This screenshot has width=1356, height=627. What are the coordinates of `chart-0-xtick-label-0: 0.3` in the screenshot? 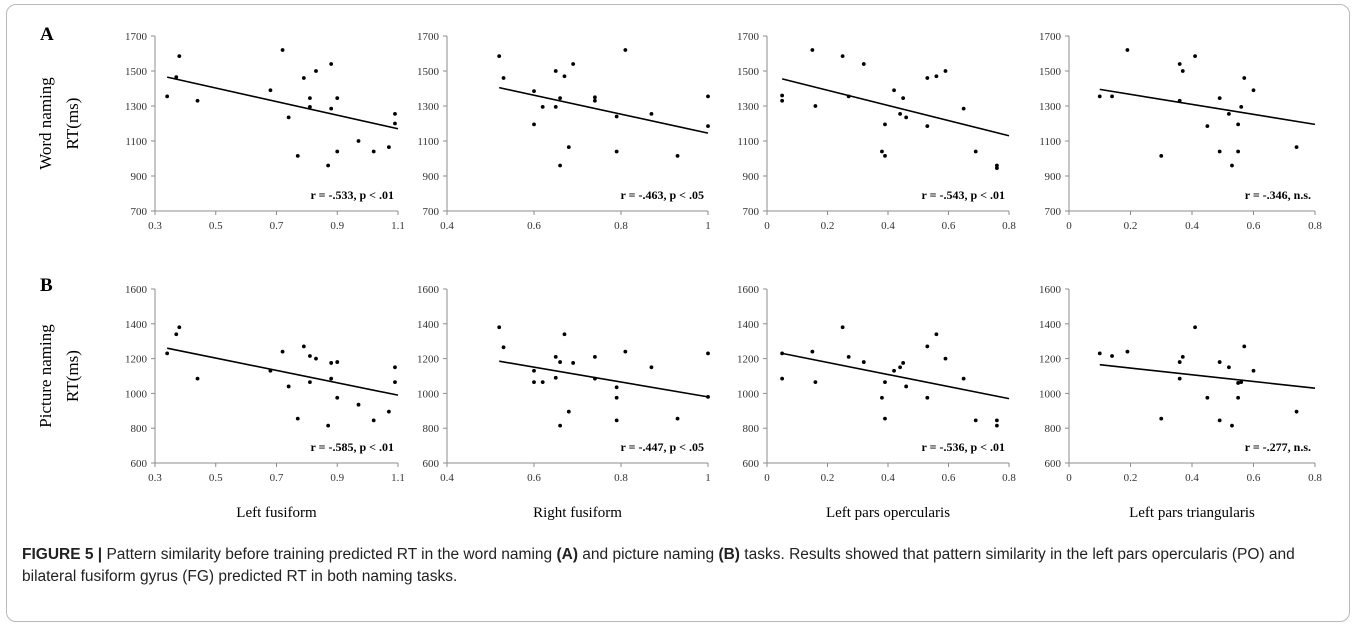 It's located at (155, 226).